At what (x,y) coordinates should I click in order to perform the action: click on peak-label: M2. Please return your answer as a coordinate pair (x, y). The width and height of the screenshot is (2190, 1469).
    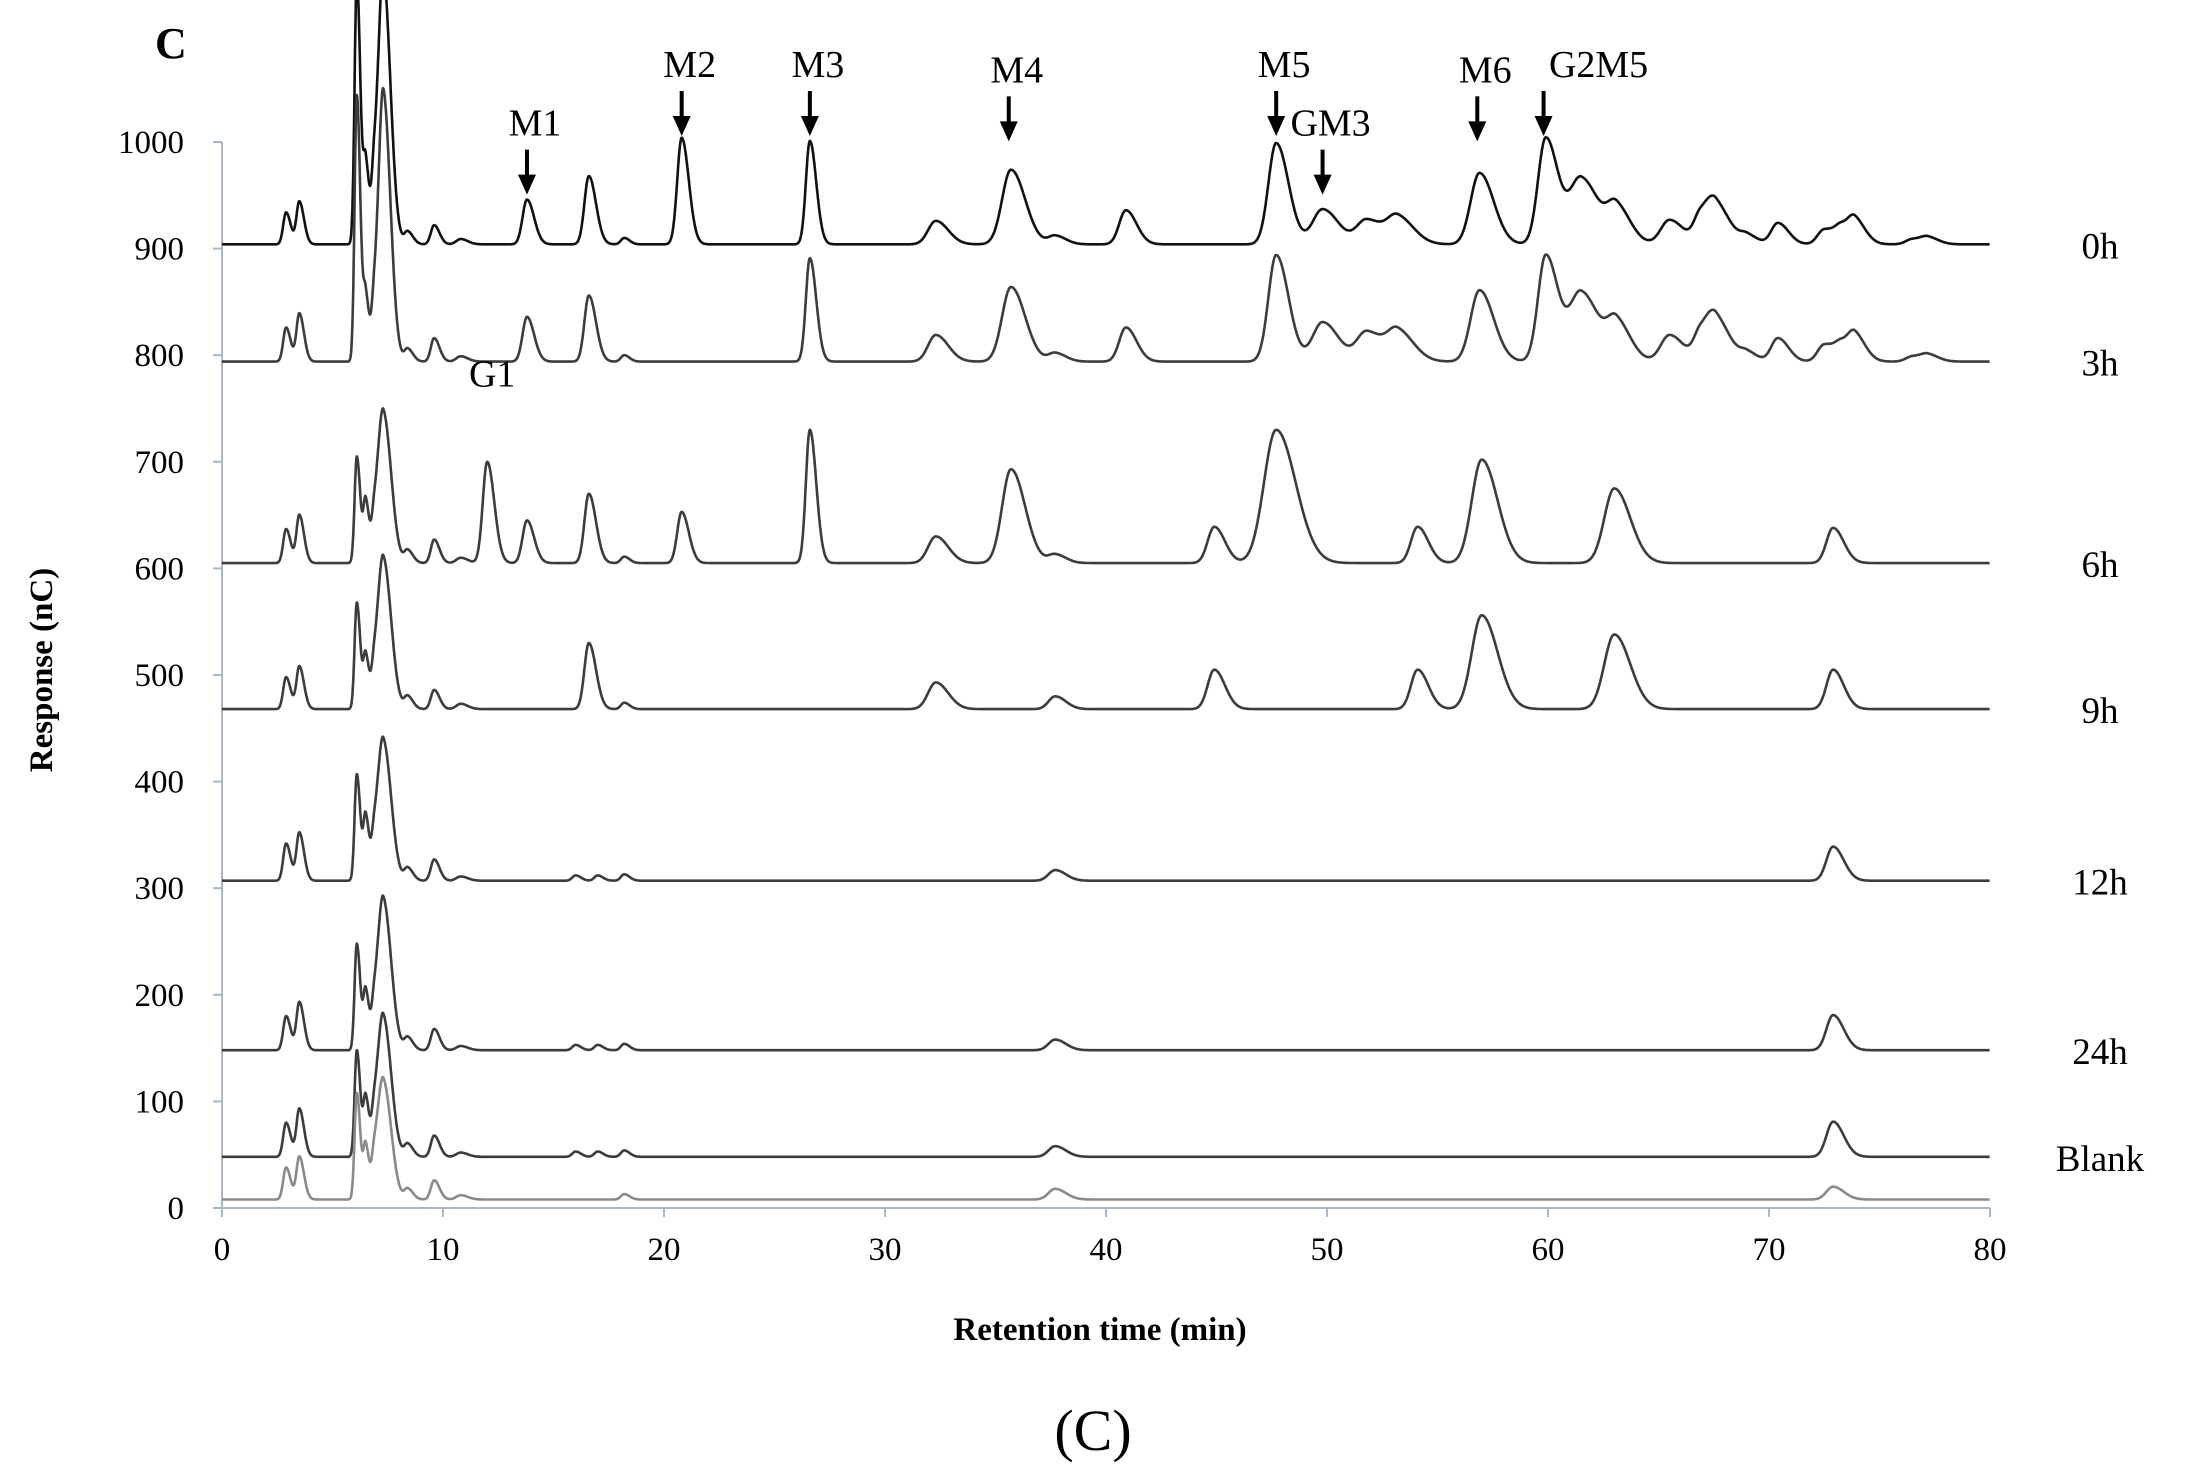
    Looking at the image, I should click on (689, 65).